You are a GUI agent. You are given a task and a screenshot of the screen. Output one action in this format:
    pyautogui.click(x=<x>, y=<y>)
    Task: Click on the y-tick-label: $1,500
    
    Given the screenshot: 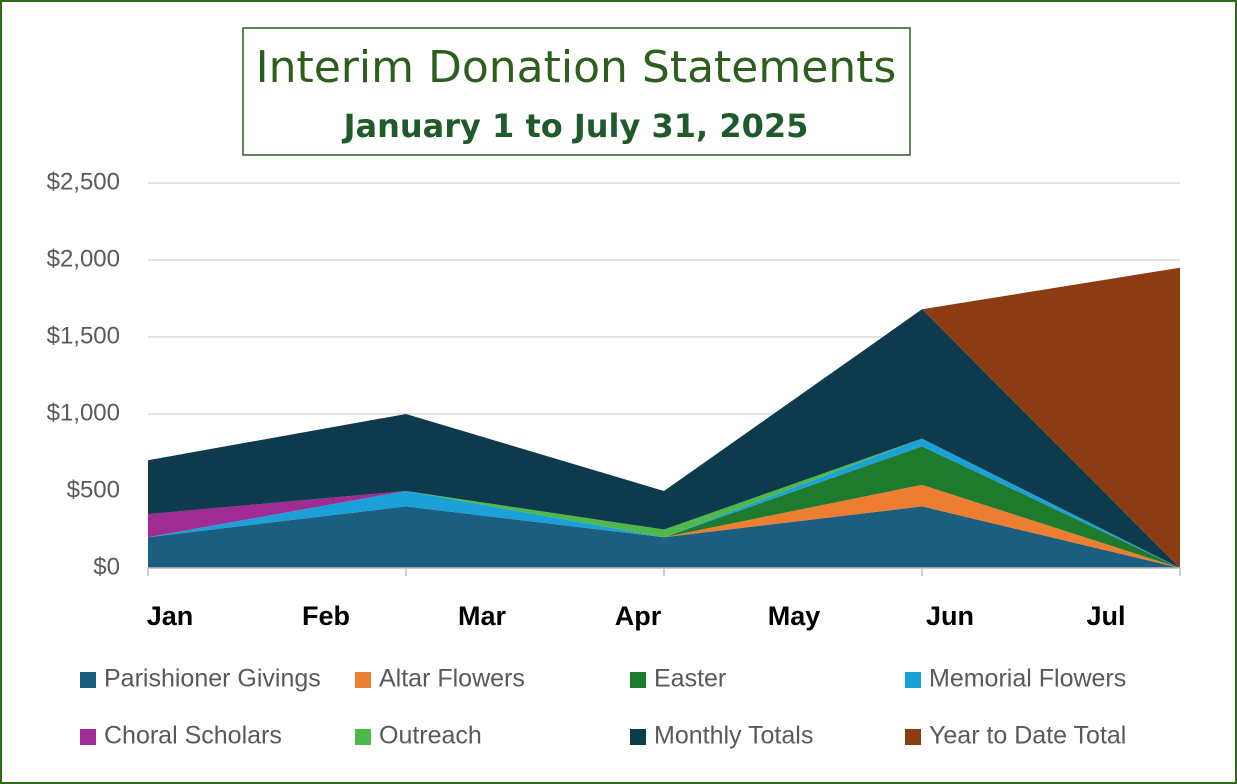 What is the action you would take?
    pyautogui.click(x=83, y=335)
    